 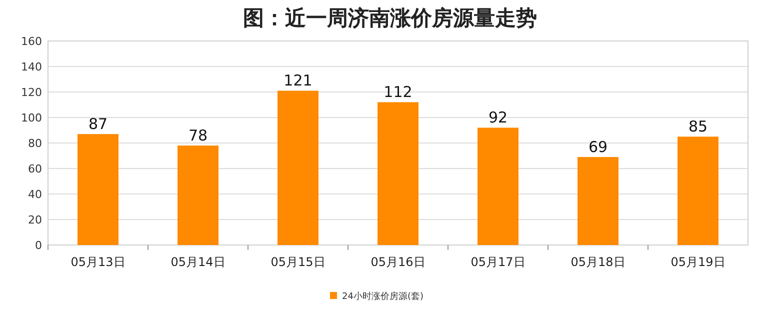 What do you see at coordinates (31, 41) in the screenshot?
I see `y-tick-label: 160` at bounding box center [31, 41].